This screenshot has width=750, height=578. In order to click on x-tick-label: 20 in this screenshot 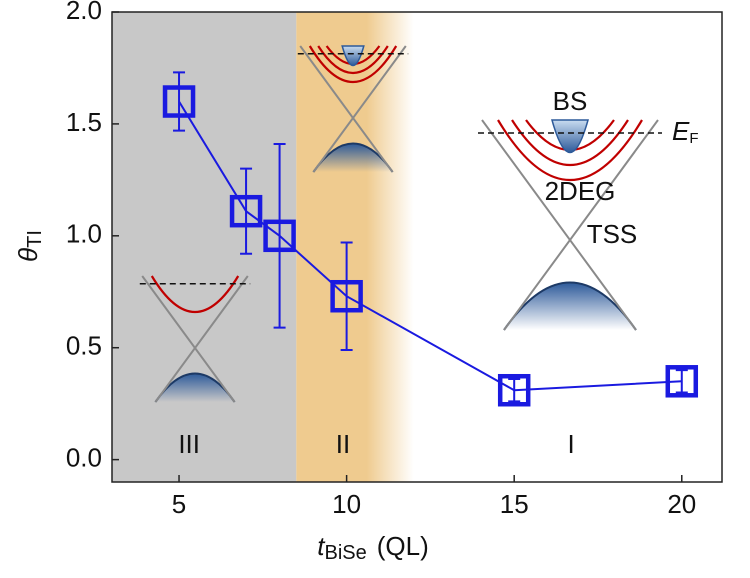, I will do `click(681, 504)`.